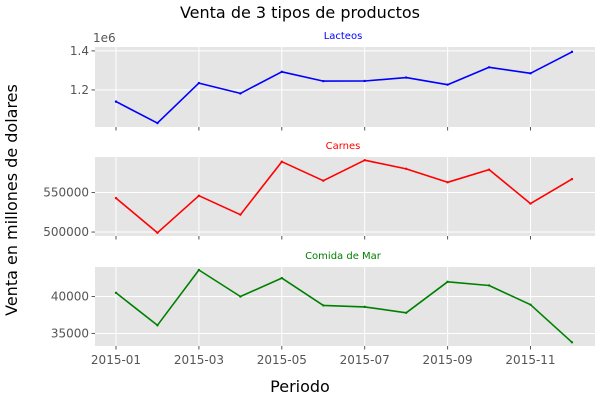 This screenshot has width=600, height=400. Describe the element at coordinates (199, 360) in the screenshot. I see `x-tick-label: 2015-03` at that location.